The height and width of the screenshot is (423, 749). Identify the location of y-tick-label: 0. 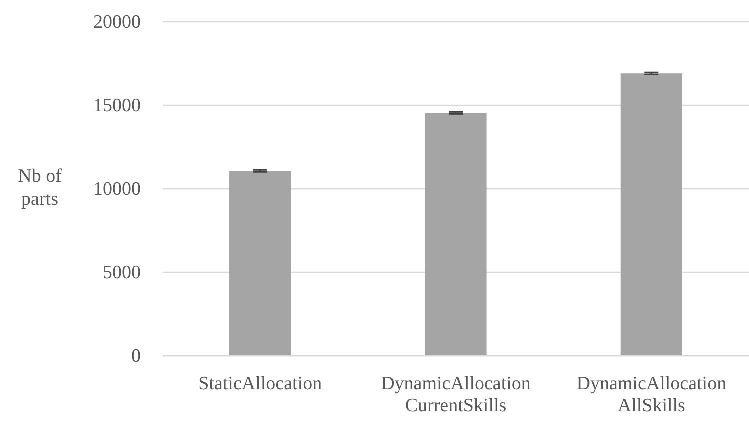
(136, 357).